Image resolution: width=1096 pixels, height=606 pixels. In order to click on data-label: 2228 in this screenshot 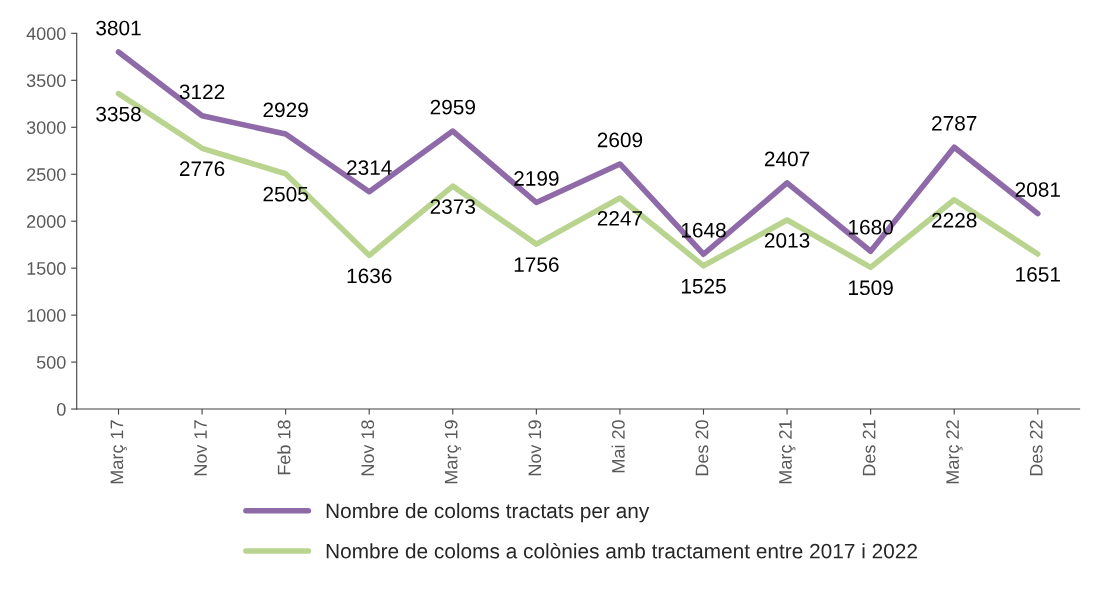, I will do `click(954, 220)`.